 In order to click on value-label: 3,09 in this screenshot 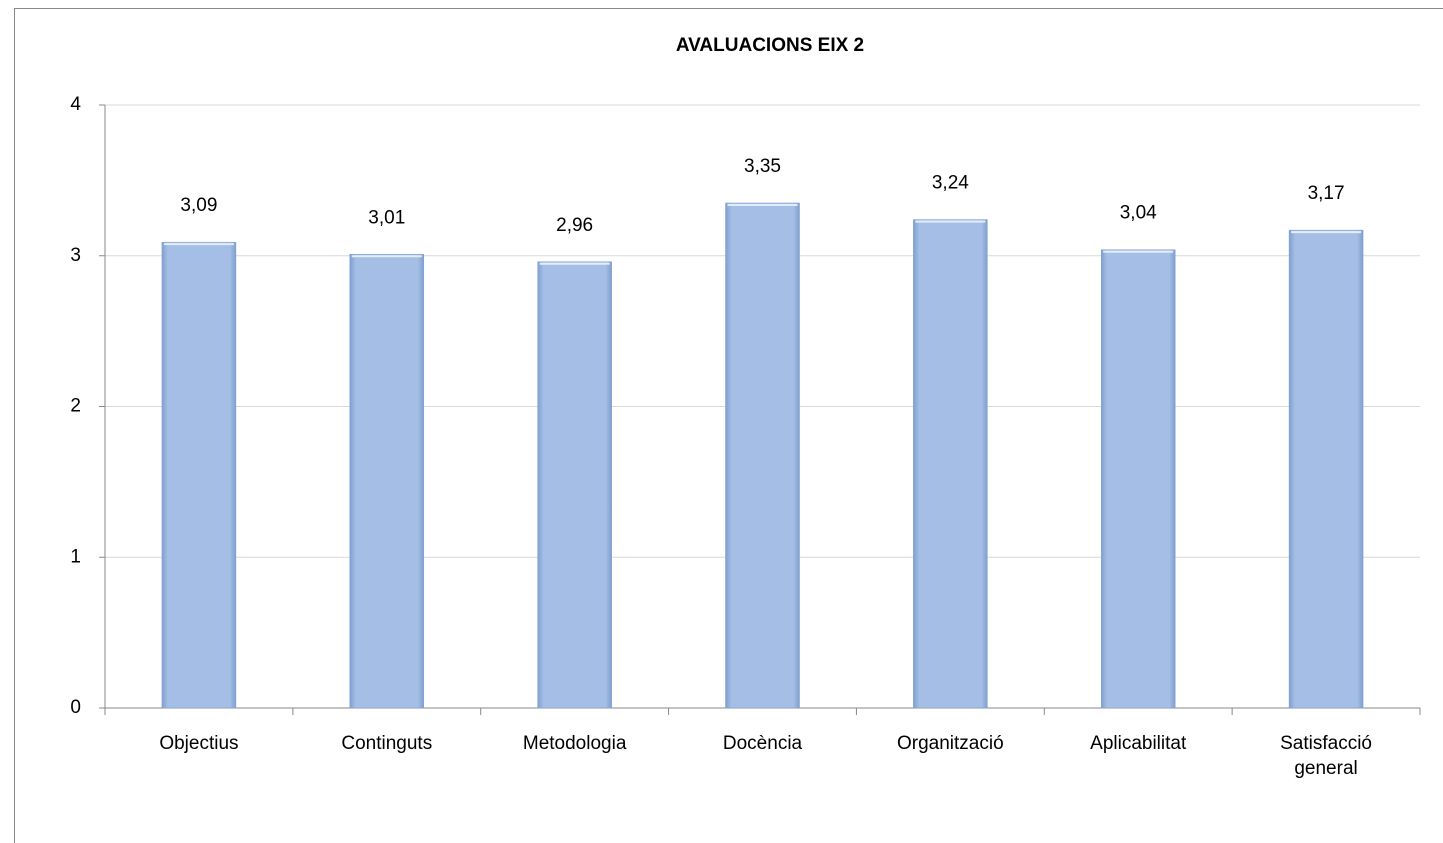, I will do `click(198, 205)`.